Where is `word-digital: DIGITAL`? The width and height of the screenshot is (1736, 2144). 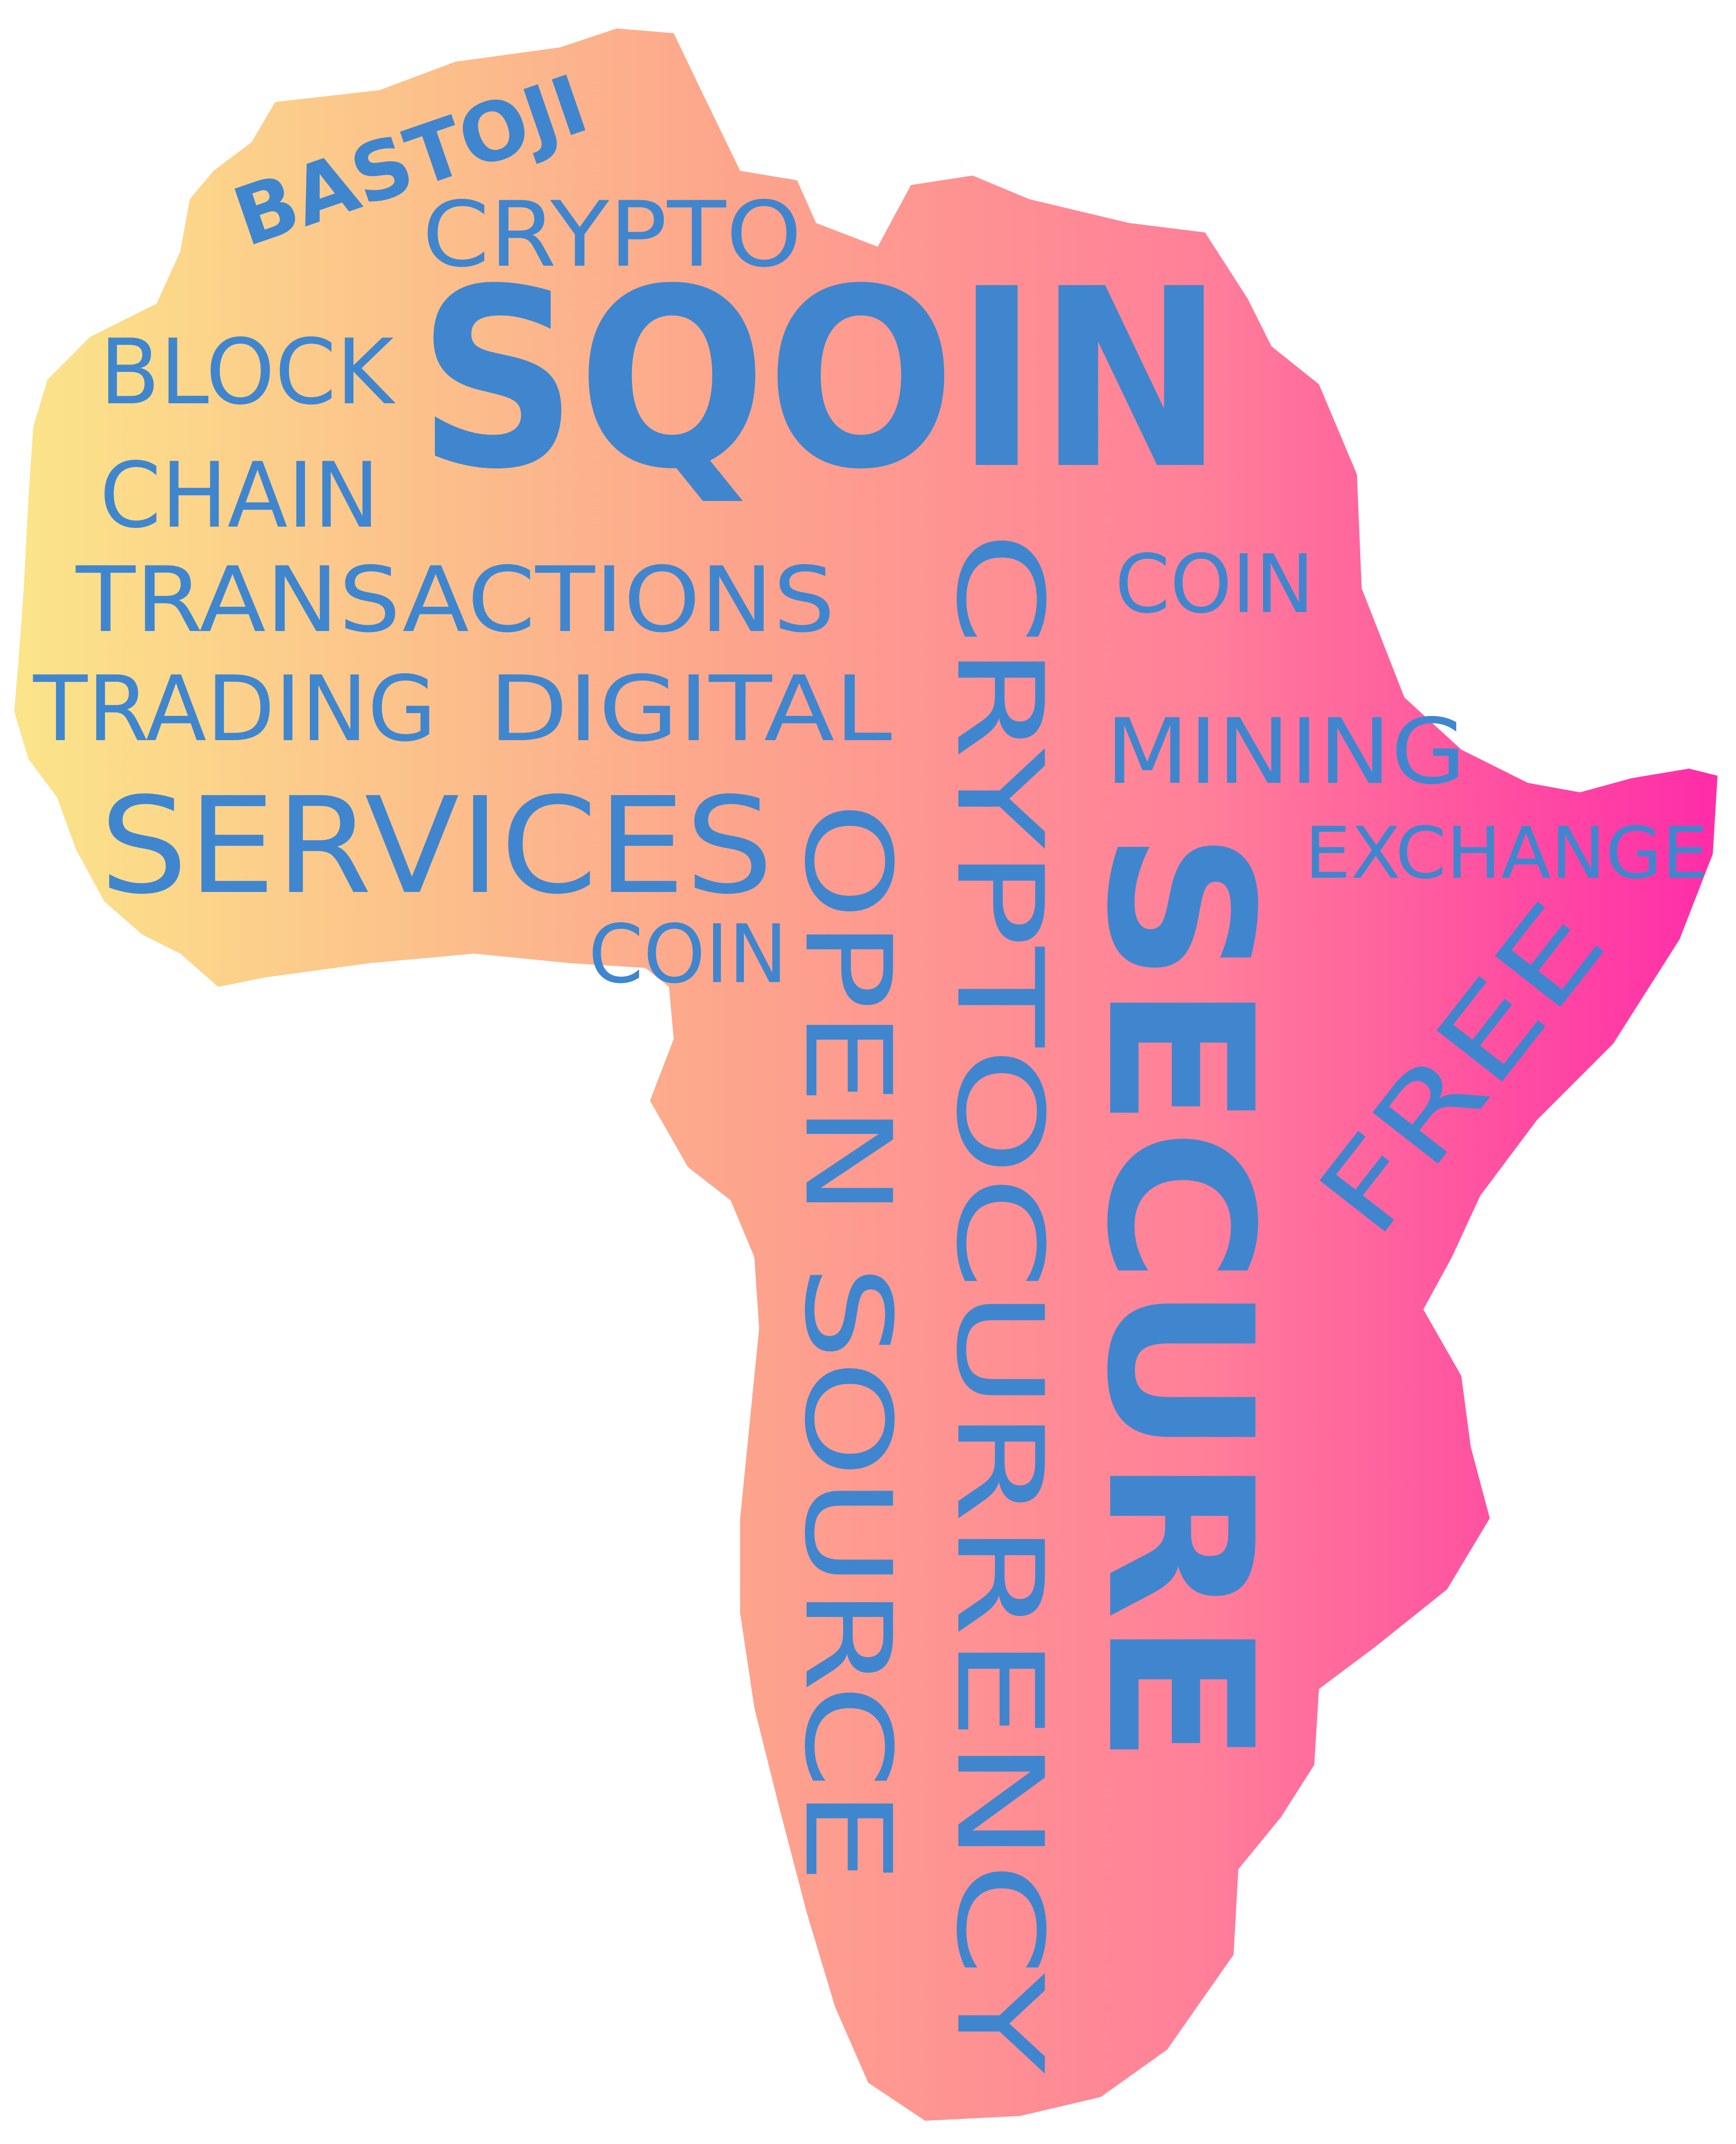 word-digital: DIGITAL is located at coordinates (690, 709).